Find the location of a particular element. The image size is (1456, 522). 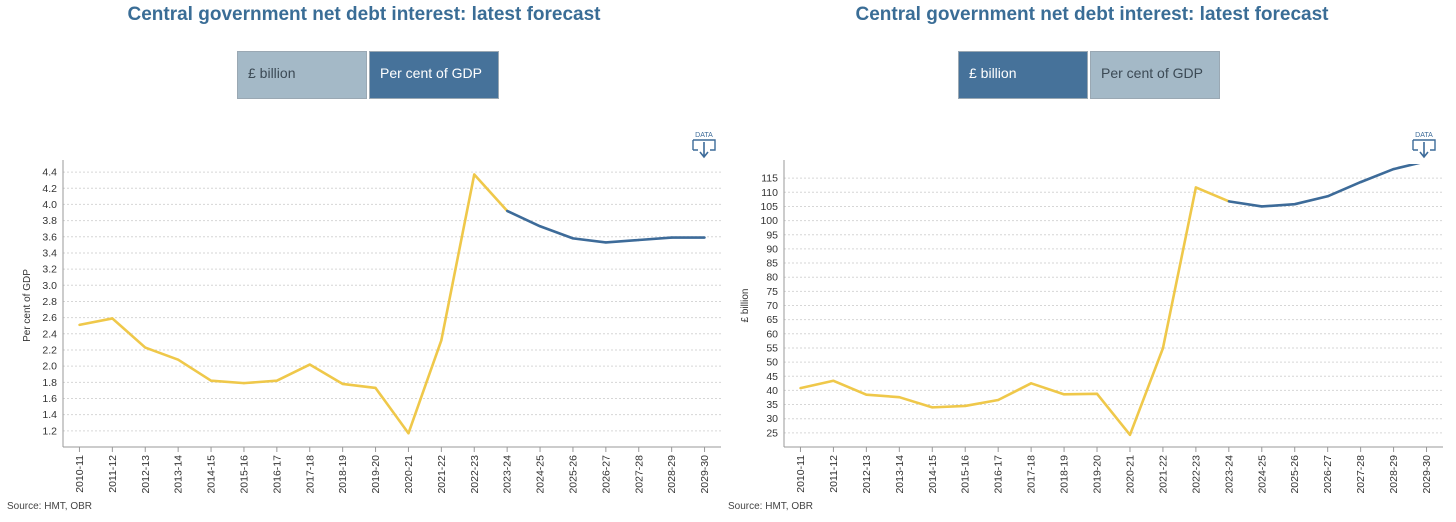

x-tick-label: 2011-12 is located at coordinates (113, 474).